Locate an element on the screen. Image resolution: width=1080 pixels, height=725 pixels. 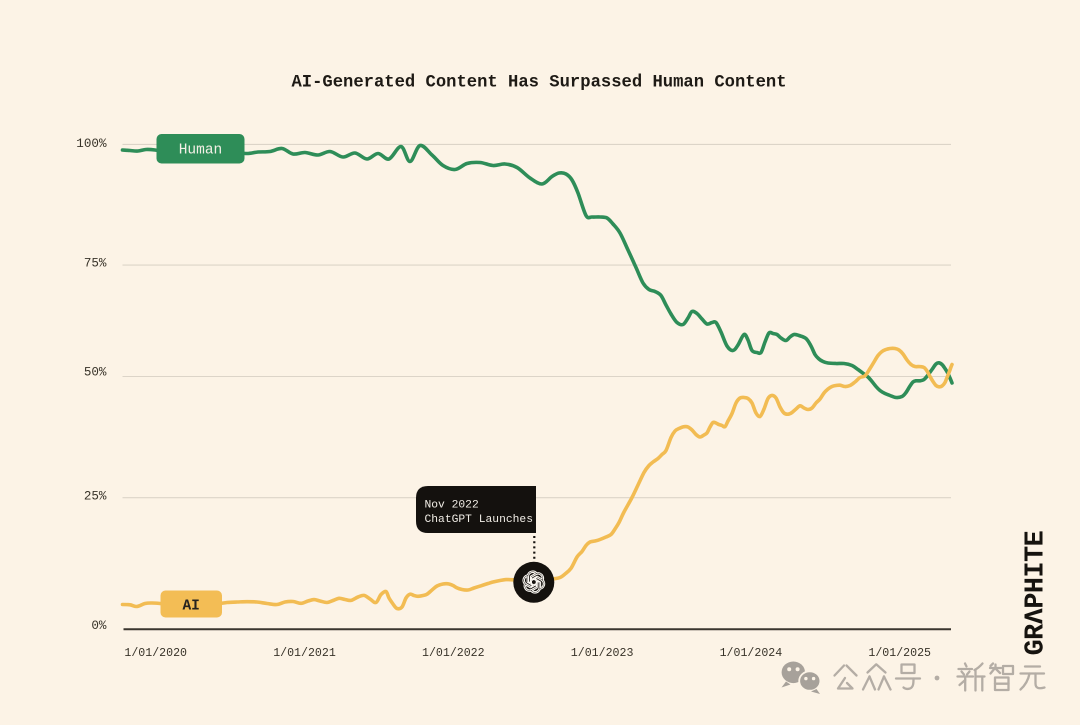
svg-text: 1/01/2020 is located at coordinates (155, 653).